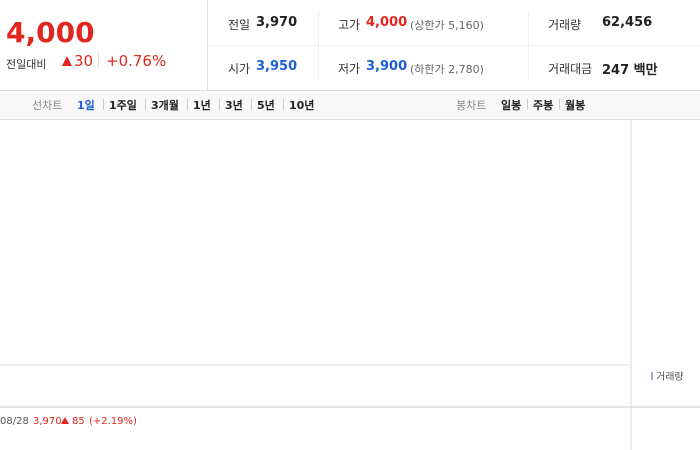 The height and width of the screenshot is (450, 700). I want to click on tab: 10년, so click(302, 105).